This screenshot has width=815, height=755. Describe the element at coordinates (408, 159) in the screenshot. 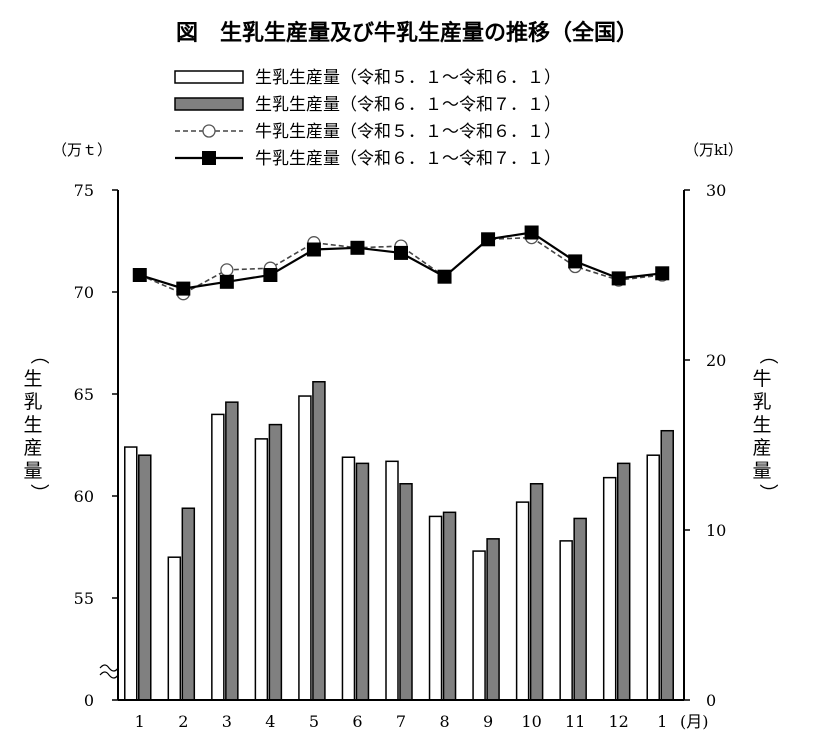

I see `legend-label: 牛乳生産量（令和６．１～令和７．１）` at that location.